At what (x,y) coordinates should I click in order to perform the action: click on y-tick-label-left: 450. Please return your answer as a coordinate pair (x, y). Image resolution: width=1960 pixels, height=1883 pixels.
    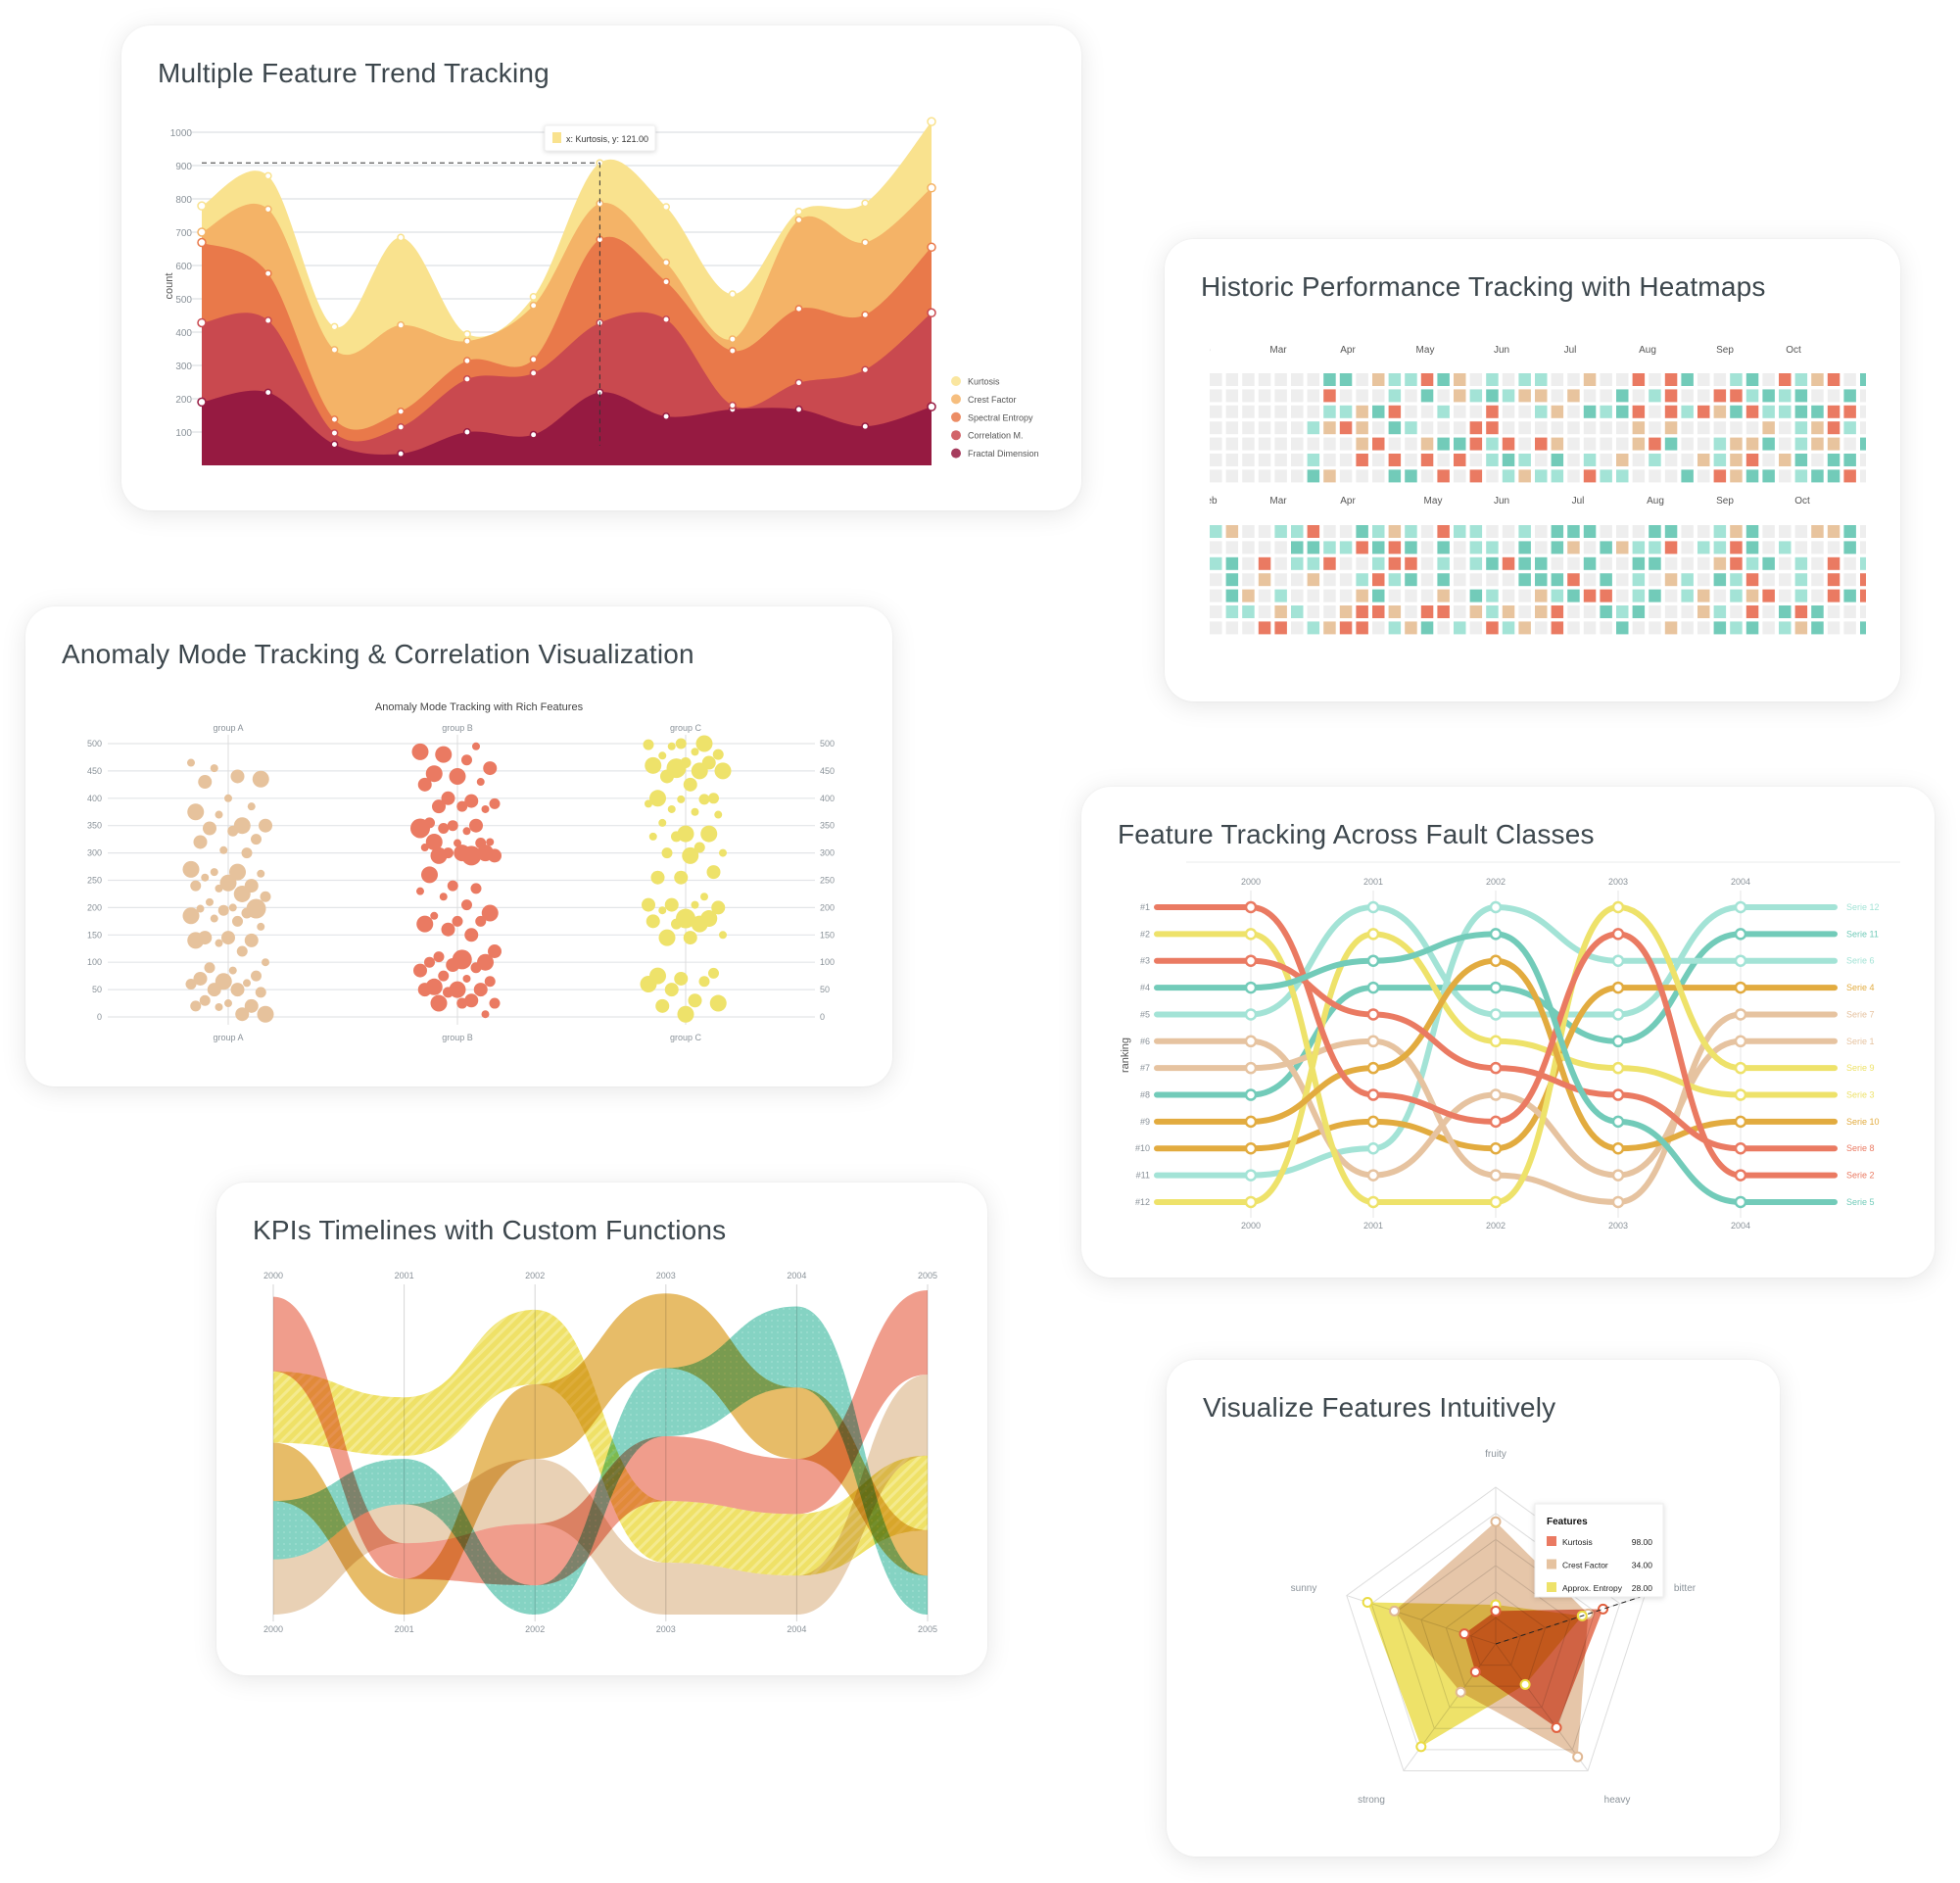
    Looking at the image, I should click on (95, 771).